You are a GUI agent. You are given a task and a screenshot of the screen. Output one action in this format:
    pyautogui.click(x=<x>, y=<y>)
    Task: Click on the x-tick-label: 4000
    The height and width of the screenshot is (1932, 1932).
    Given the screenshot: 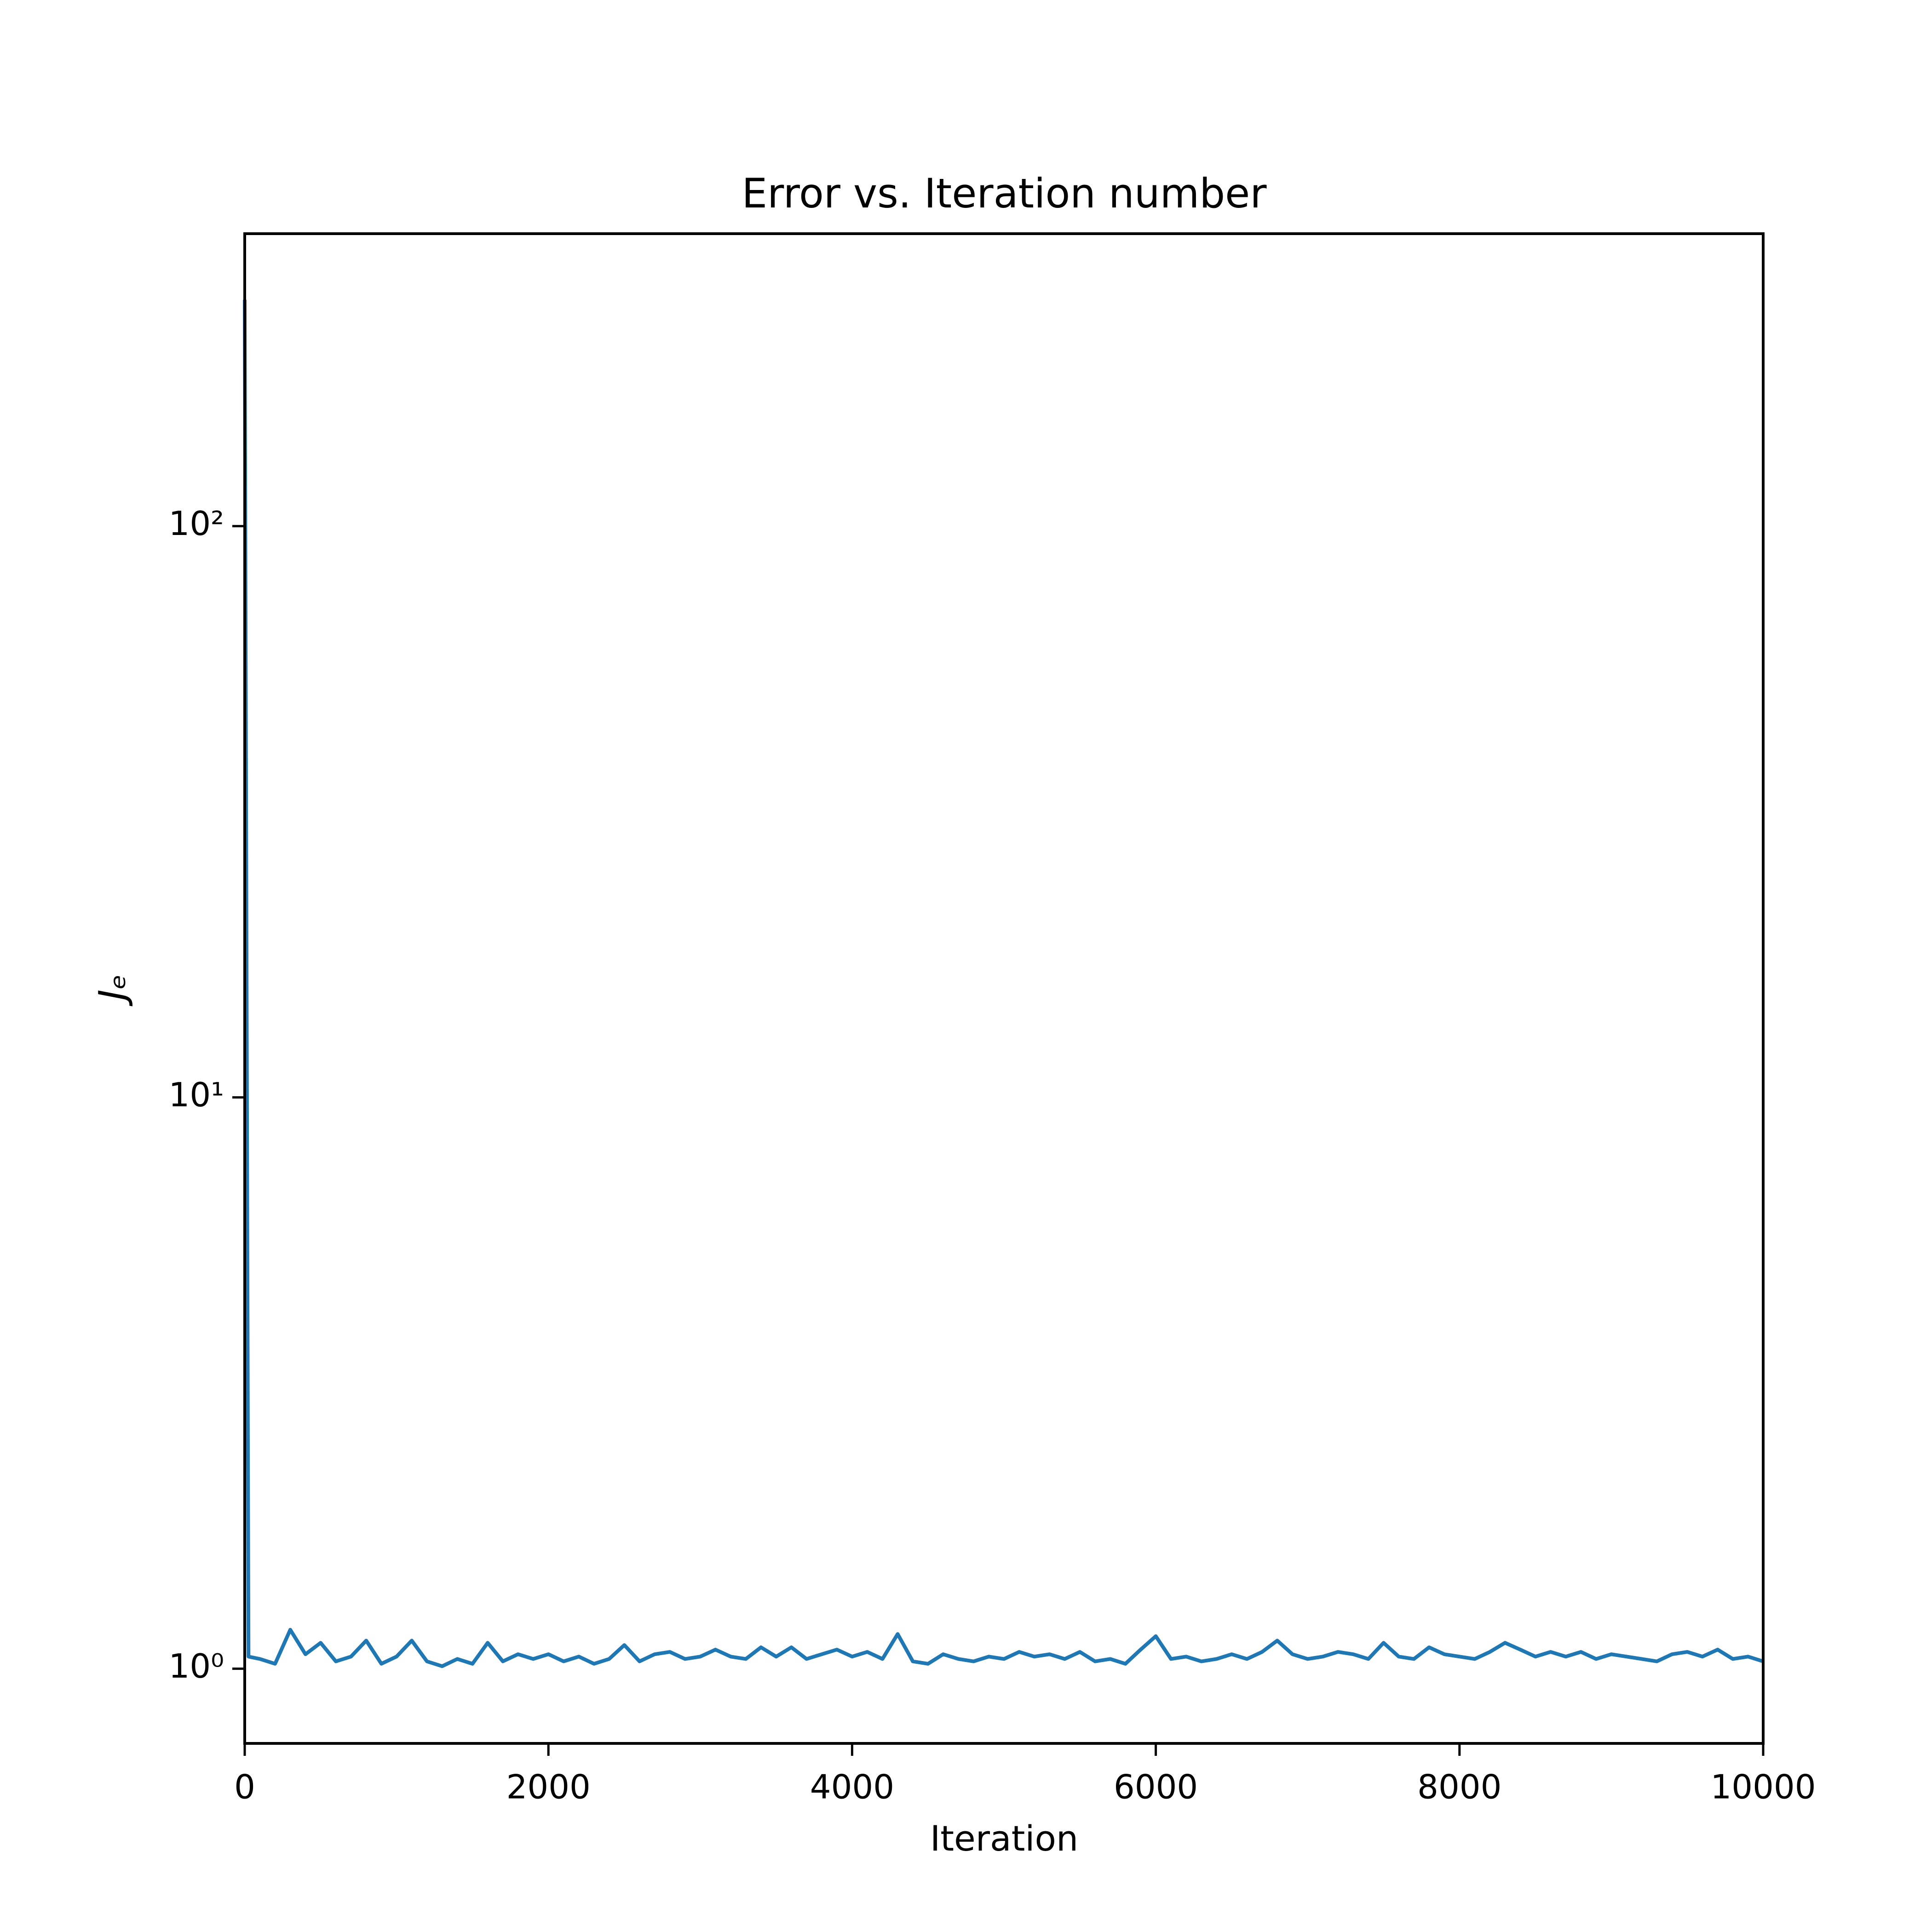 What is the action you would take?
    pyautogui.click(x=852, y=1787)
    